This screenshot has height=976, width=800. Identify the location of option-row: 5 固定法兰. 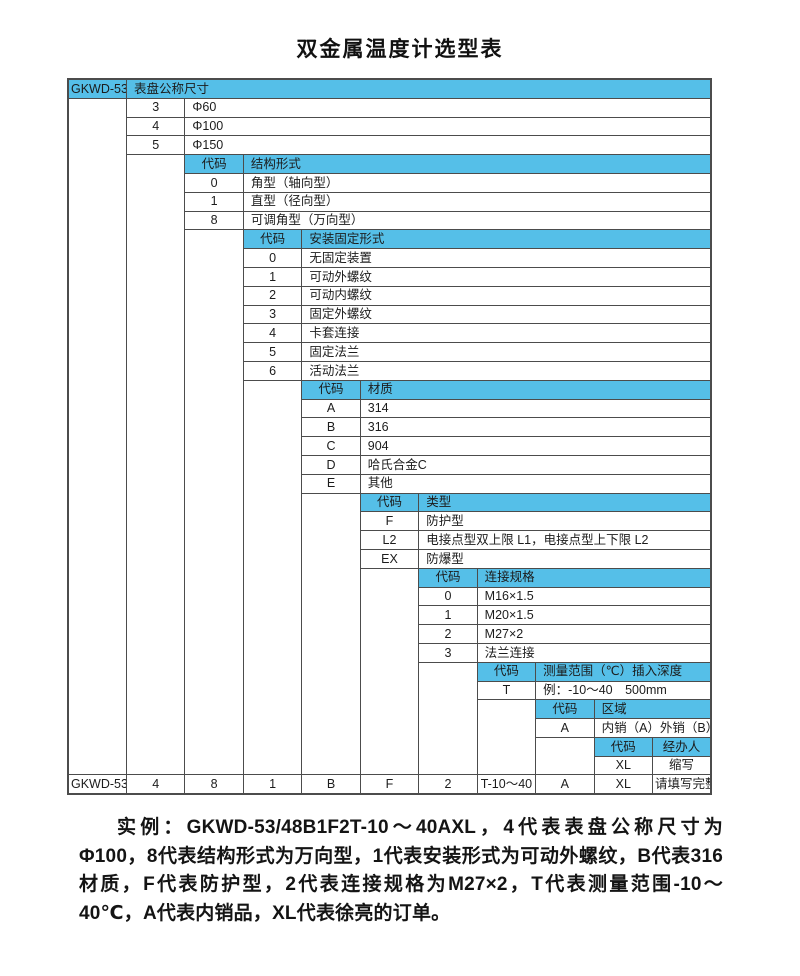
(390, 352).